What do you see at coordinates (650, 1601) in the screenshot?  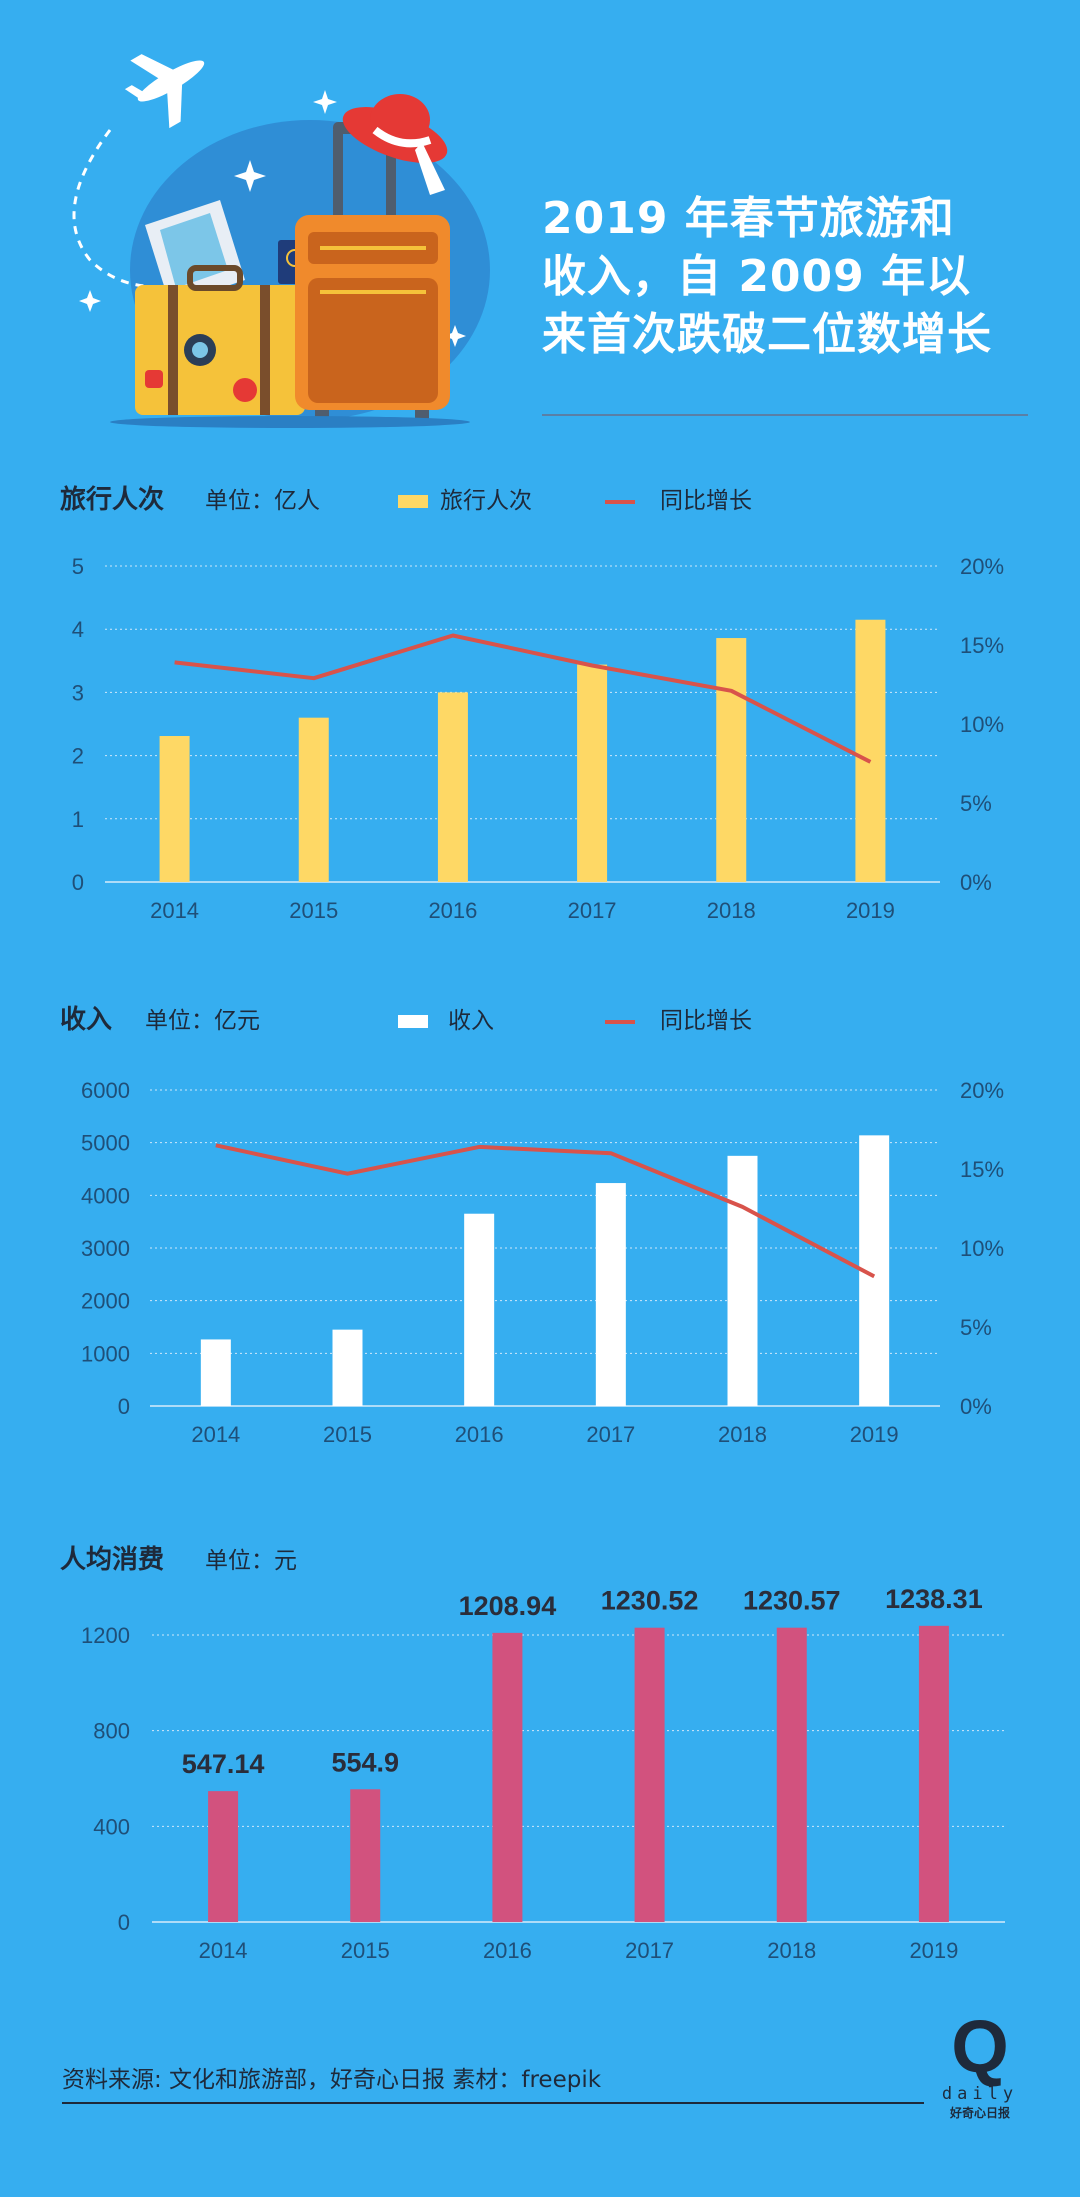 I see `data-label: 1230.52` at bounding box center [650, 1601].